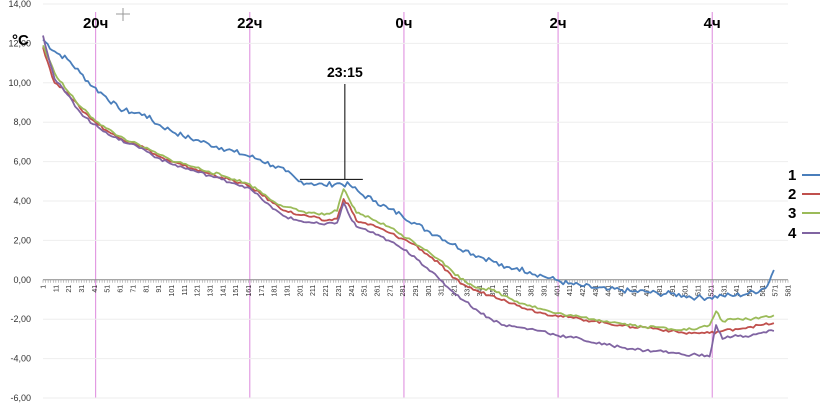 This screenshot has width=820, height=406. What do you see at coordinates (19, 43) in the screenshot?
I see `y-tick-label: 12,00` at bounding box center [19, 43].